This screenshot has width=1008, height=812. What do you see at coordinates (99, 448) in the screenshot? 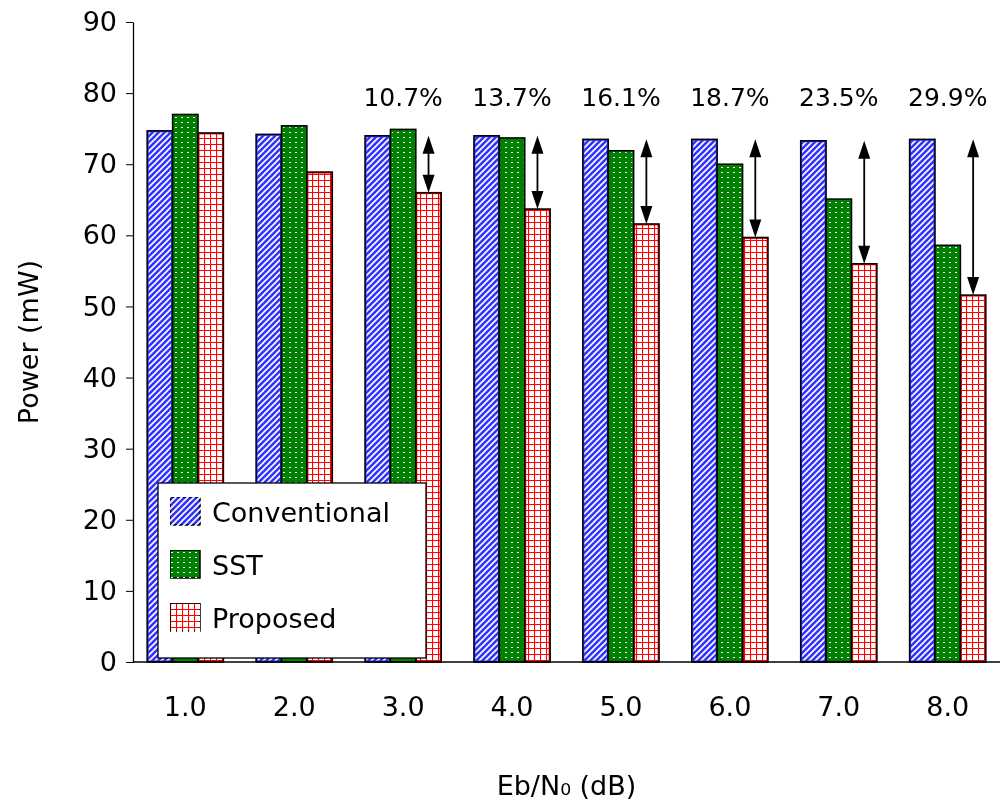
I see `y-tick-label: 30` at bounding box center [99, 448].